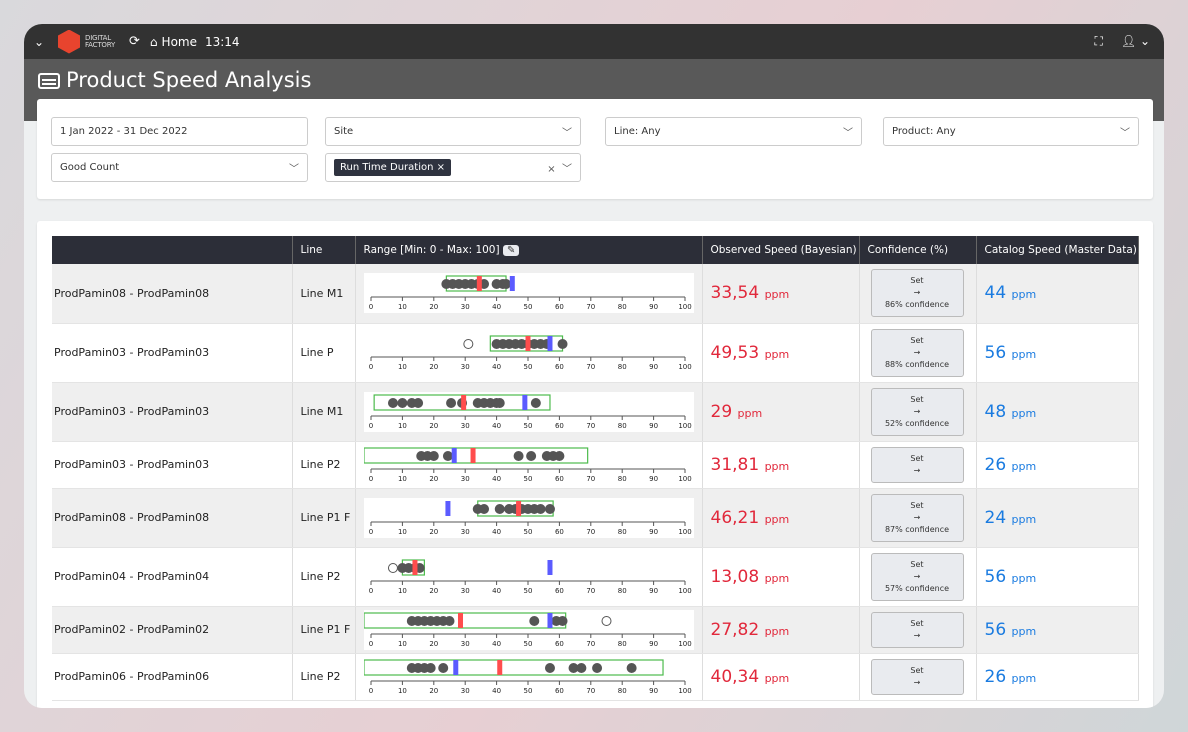 This screenshot has height=732, width=1188. I want to click on list-icon, so click(49, 81).